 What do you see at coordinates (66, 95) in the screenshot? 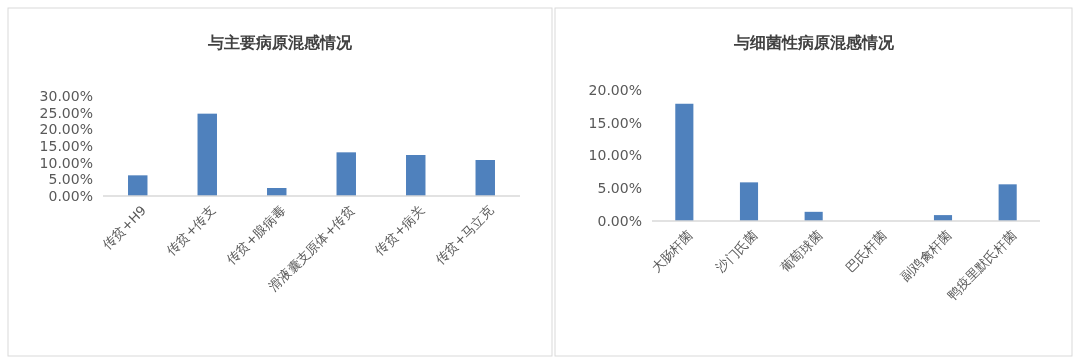
I see `y-tick-label: 30.00%` at bounding box center [66, 95].